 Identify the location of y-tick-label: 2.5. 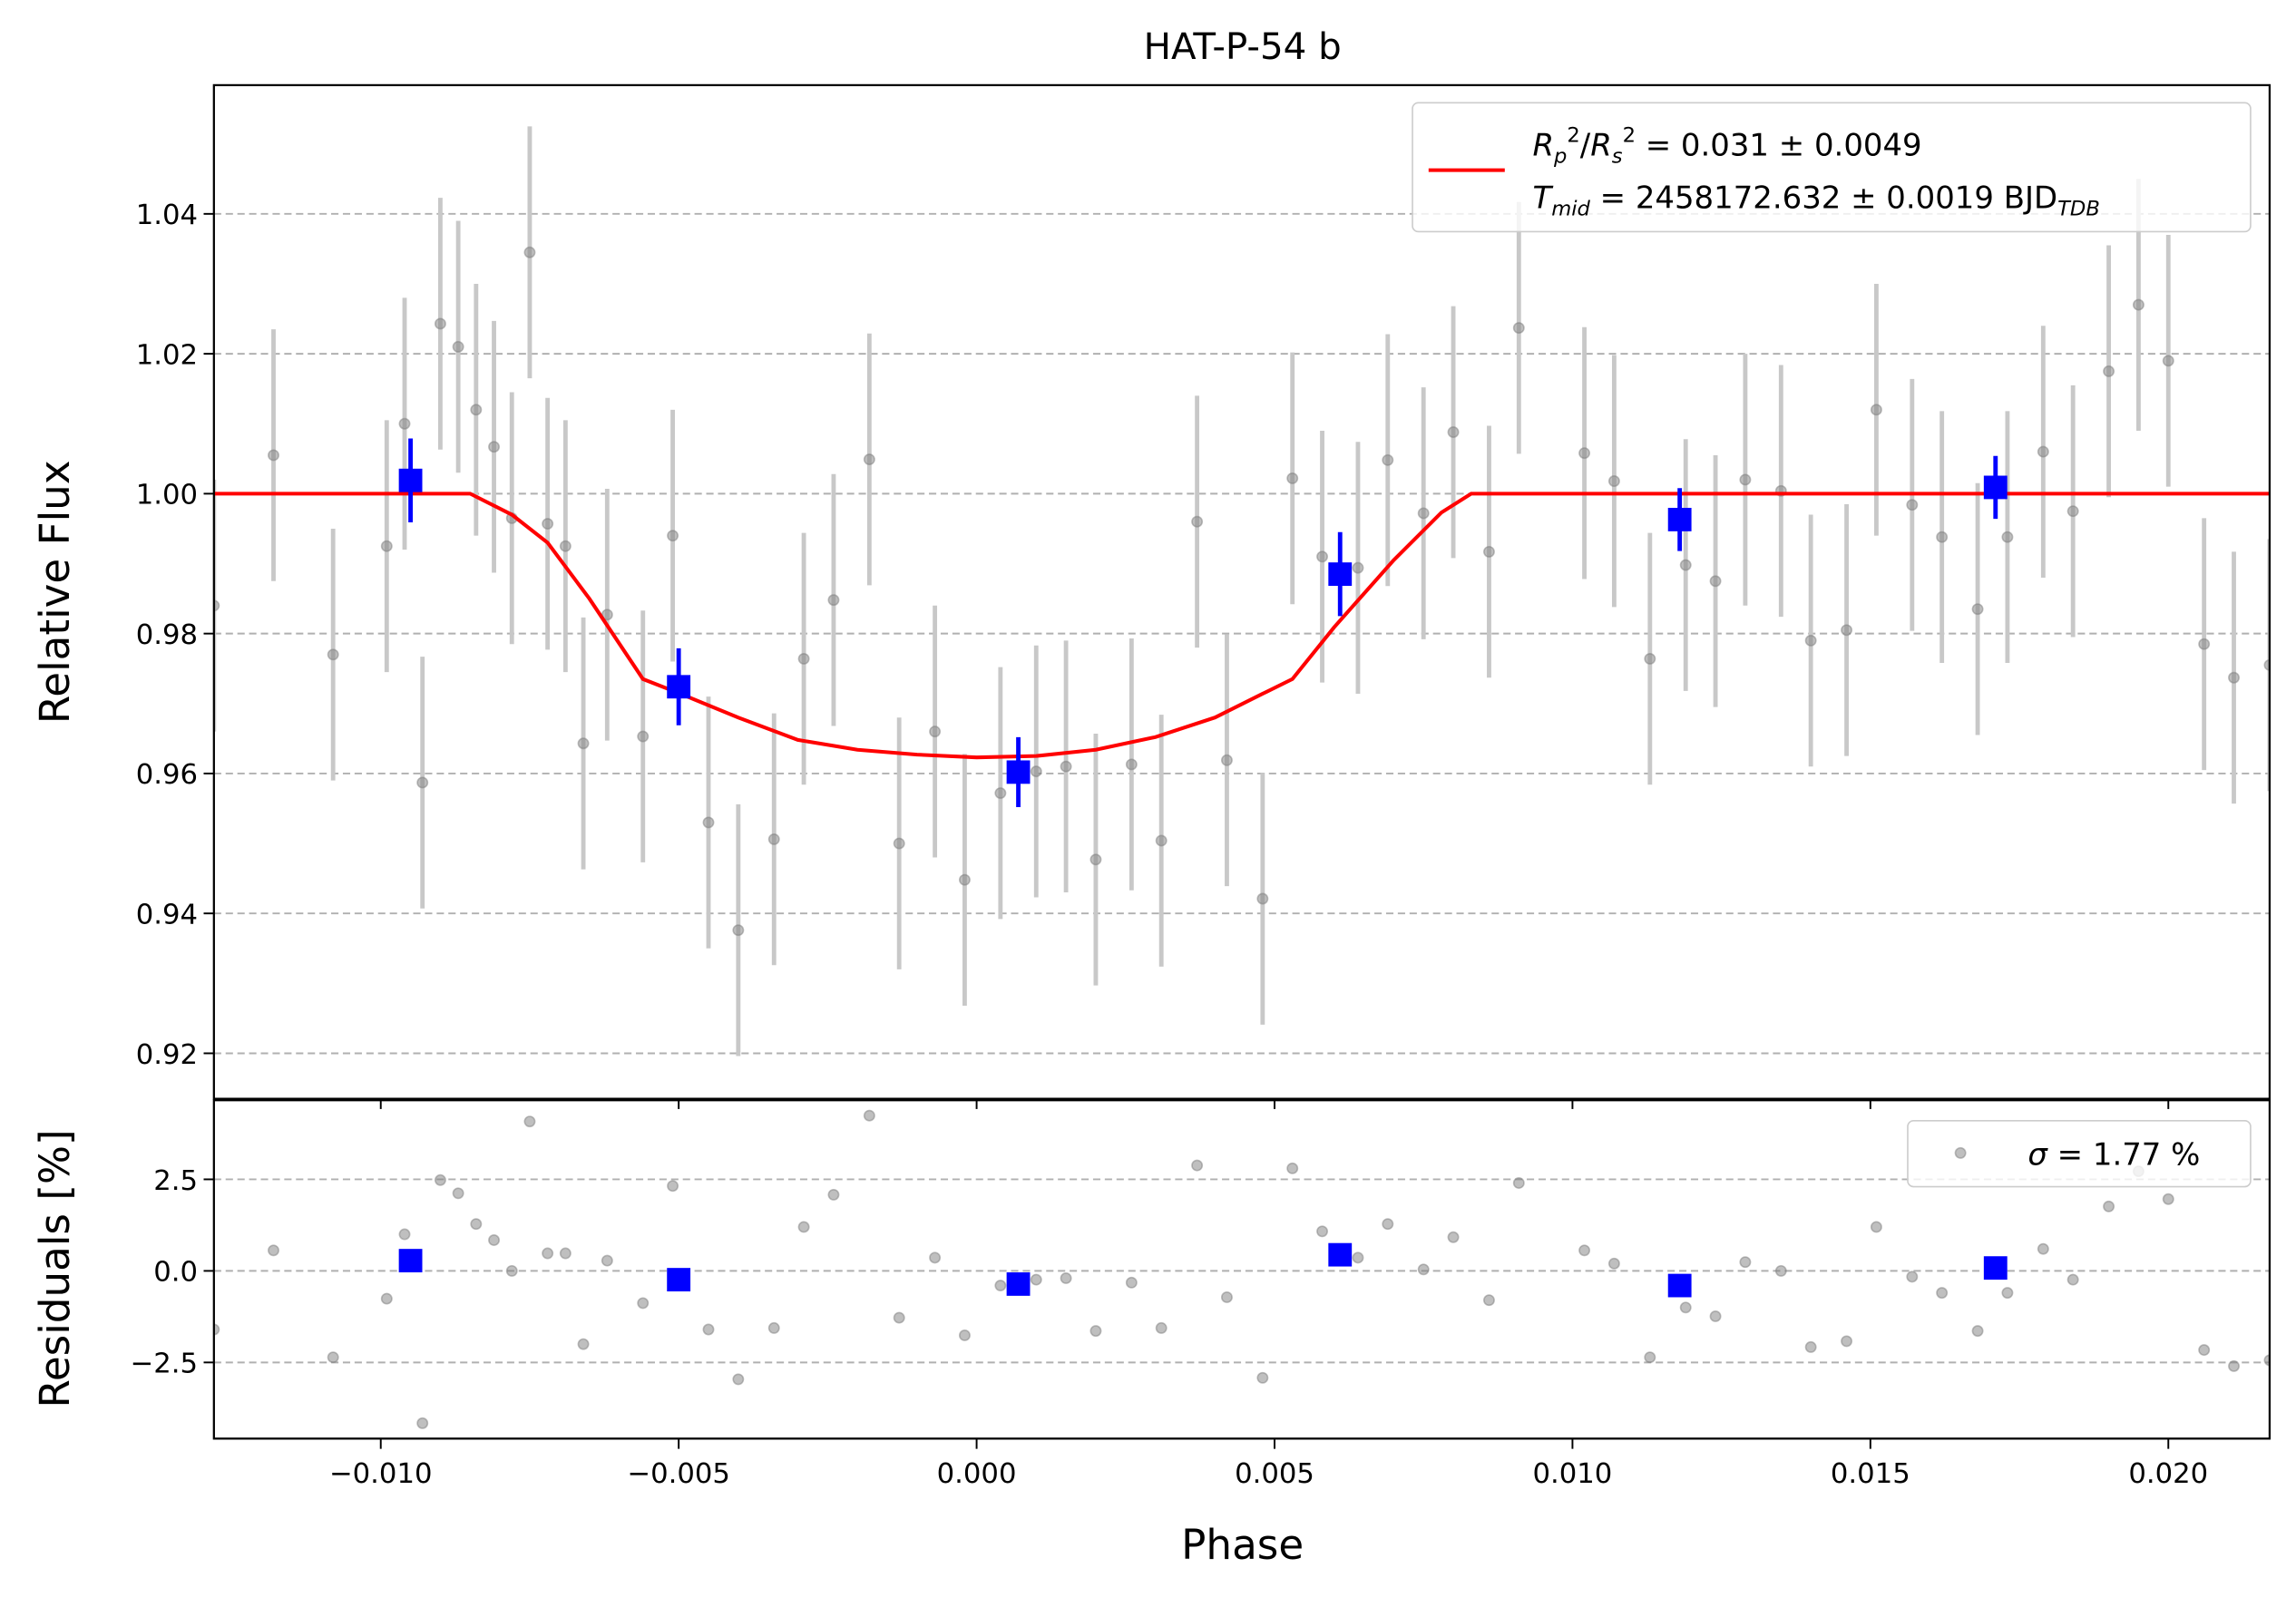
(175, 1181).